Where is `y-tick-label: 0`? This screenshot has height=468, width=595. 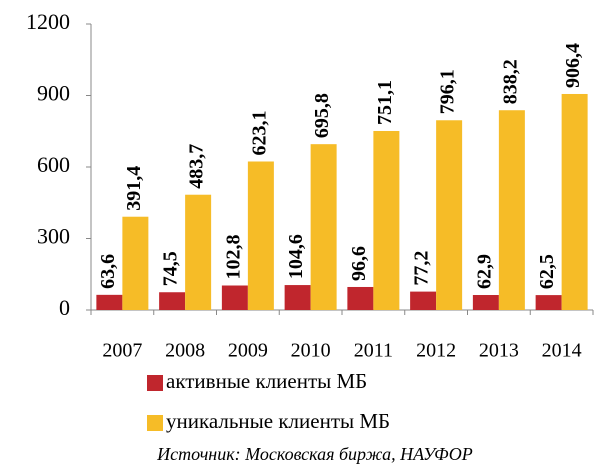
y-tick-label: 0 is located at coordinates (64, 307).